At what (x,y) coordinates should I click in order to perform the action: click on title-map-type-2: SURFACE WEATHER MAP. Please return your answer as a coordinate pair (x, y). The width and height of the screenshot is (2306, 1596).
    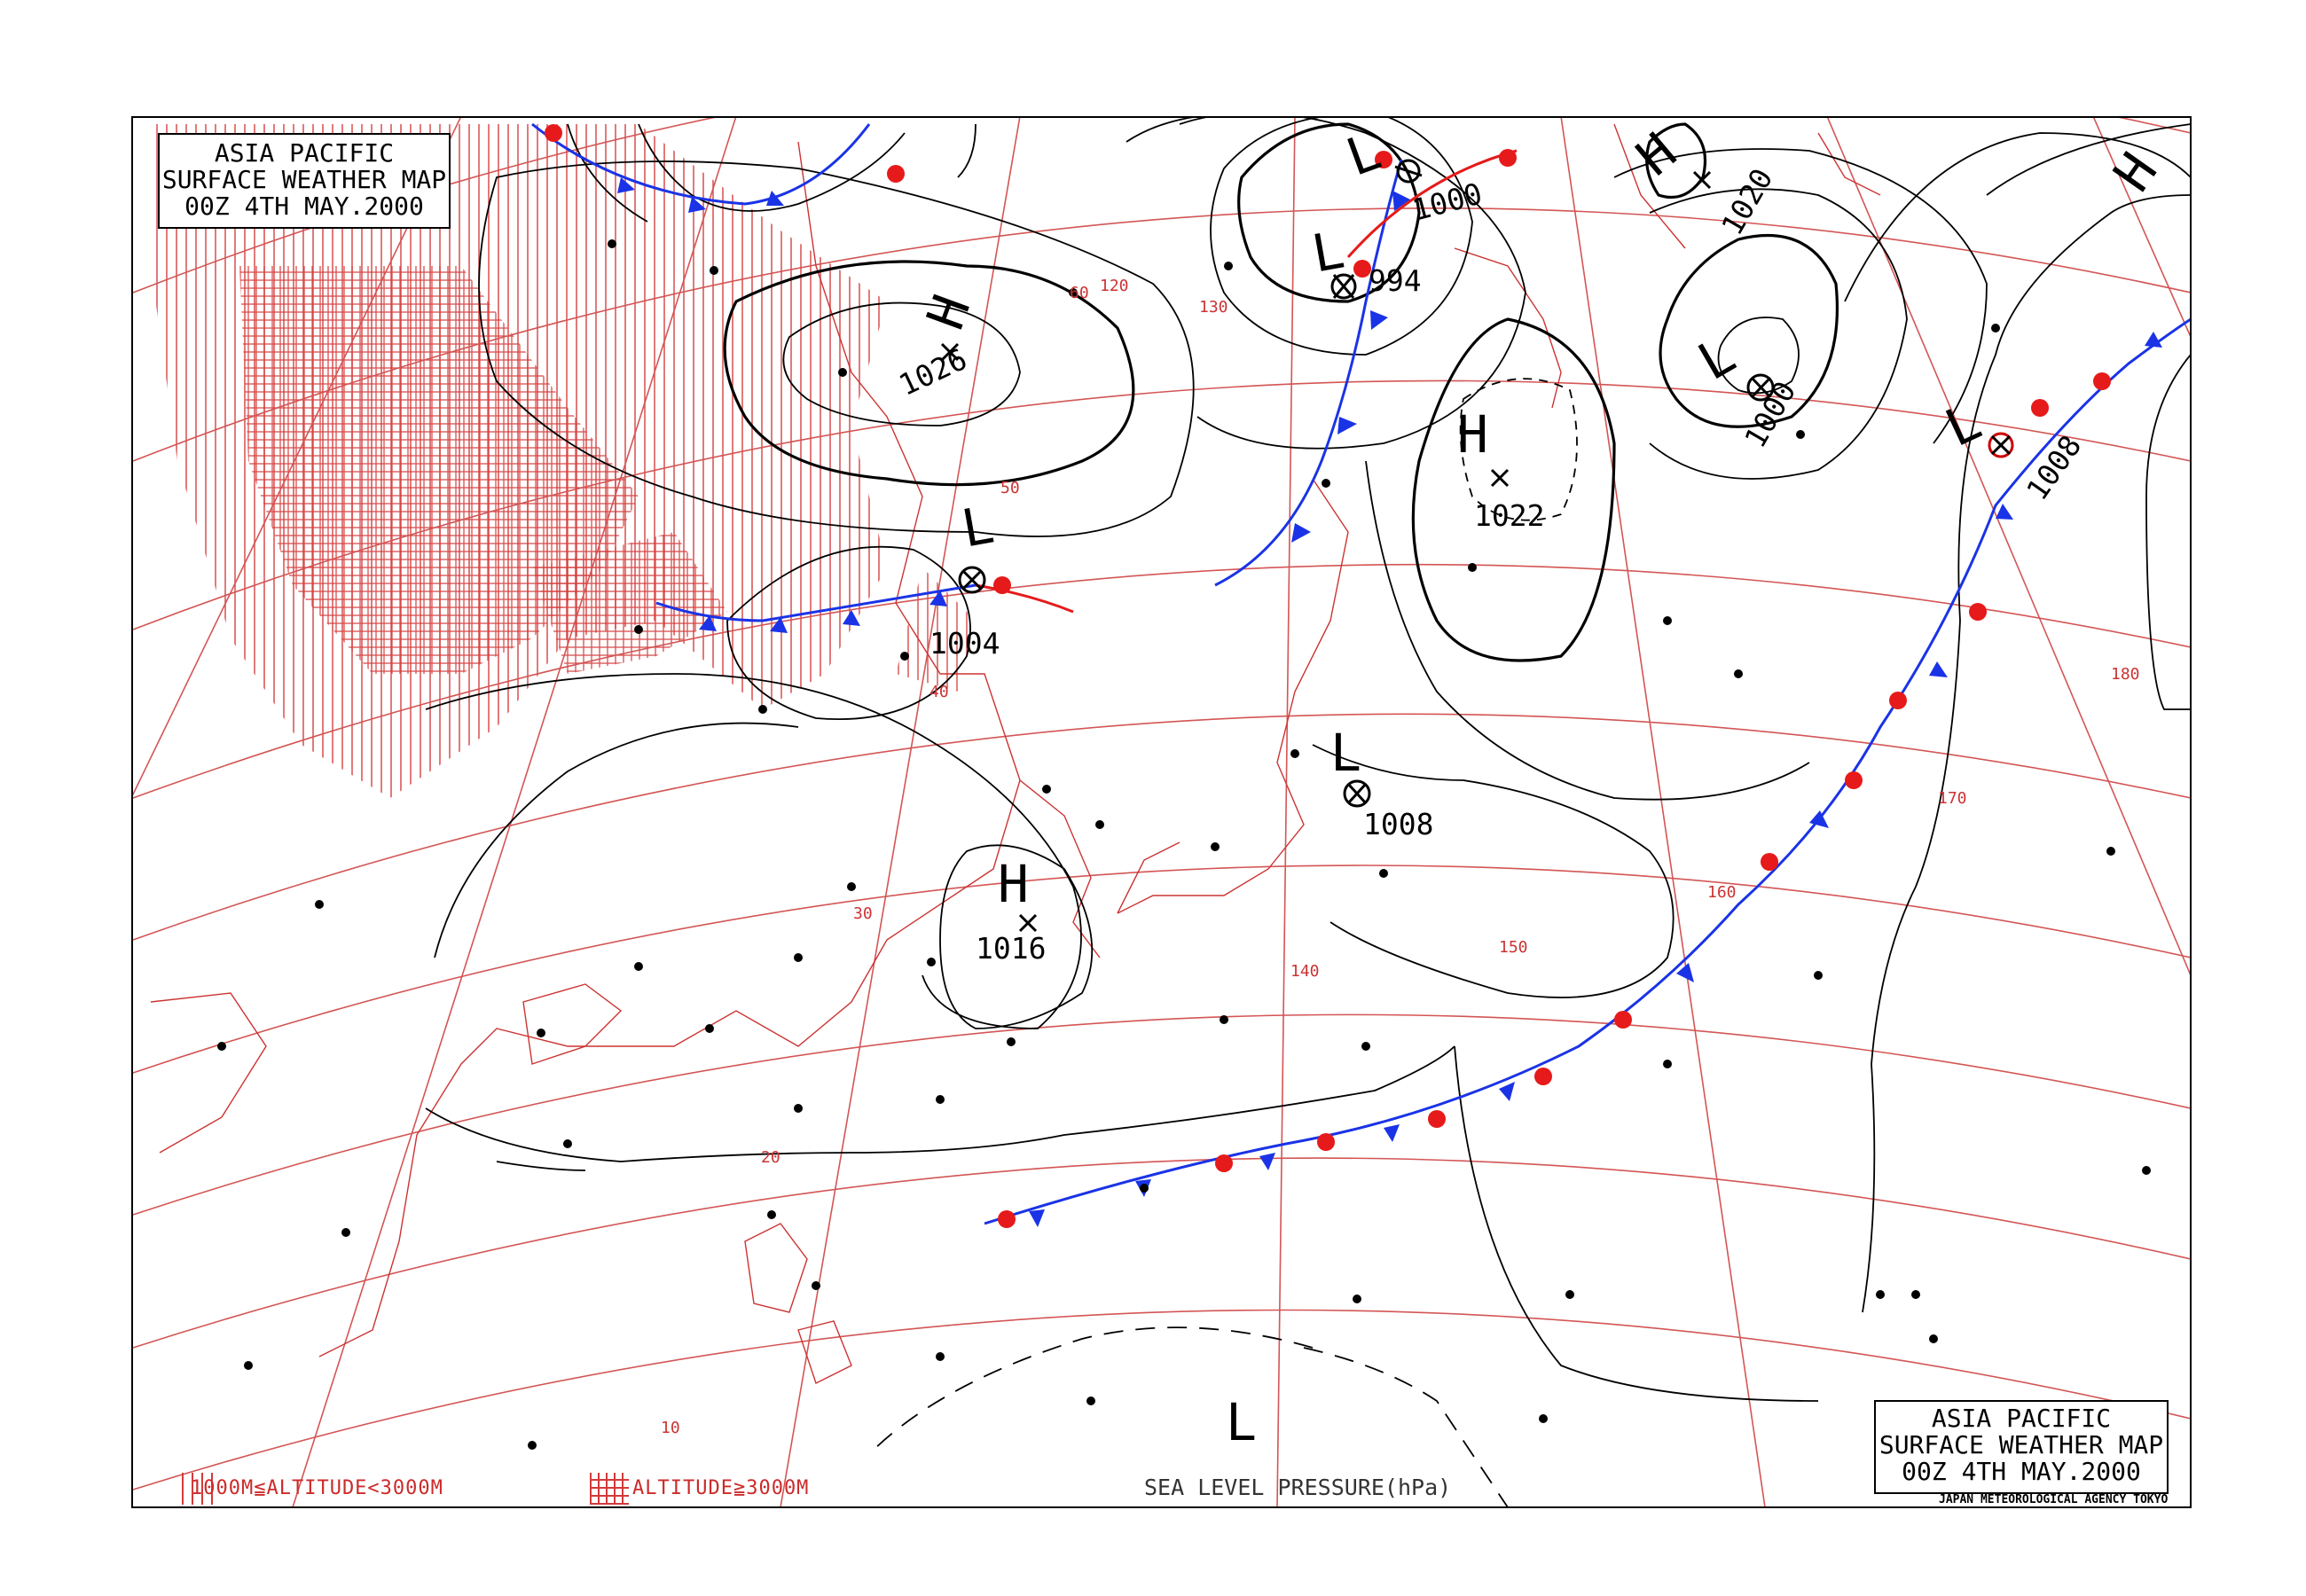
    Looking at the image, I should click on (2022, 1445).